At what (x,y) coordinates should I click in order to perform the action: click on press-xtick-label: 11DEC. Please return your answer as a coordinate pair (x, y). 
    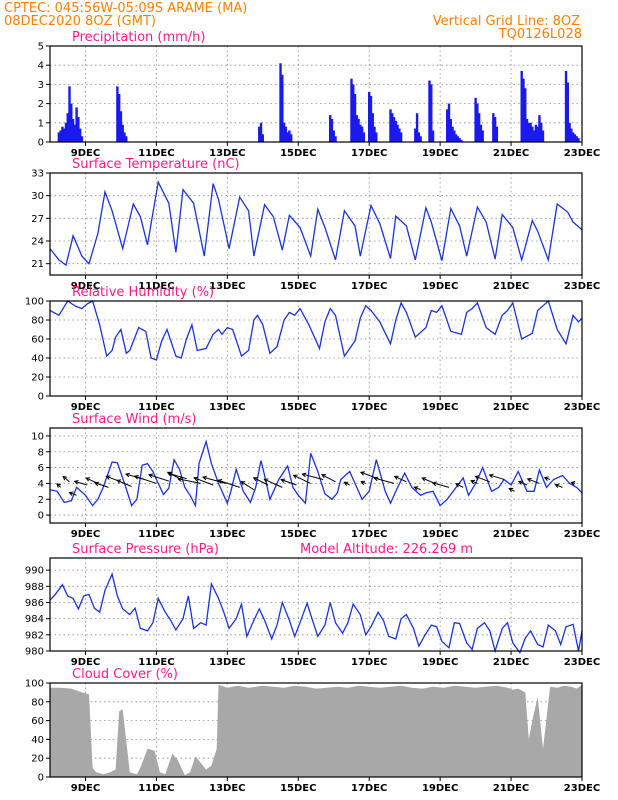
    Looking at the image, I should click on (156, 662).